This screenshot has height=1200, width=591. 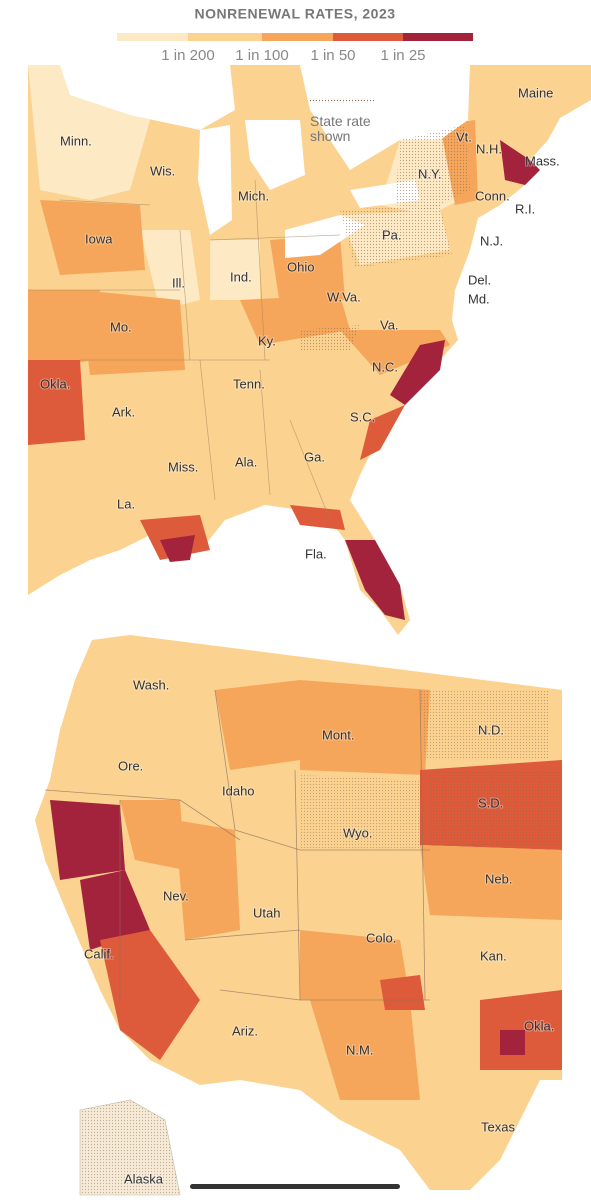 What do you see at coordinates (479, 279) in the screenshot?
I see `state-label: Del.` at bounding box center [479, 279].